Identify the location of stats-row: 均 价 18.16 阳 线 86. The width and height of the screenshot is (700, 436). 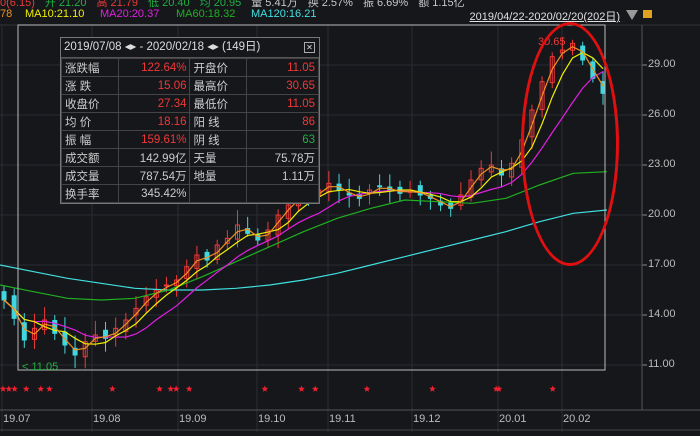
(190, 121).